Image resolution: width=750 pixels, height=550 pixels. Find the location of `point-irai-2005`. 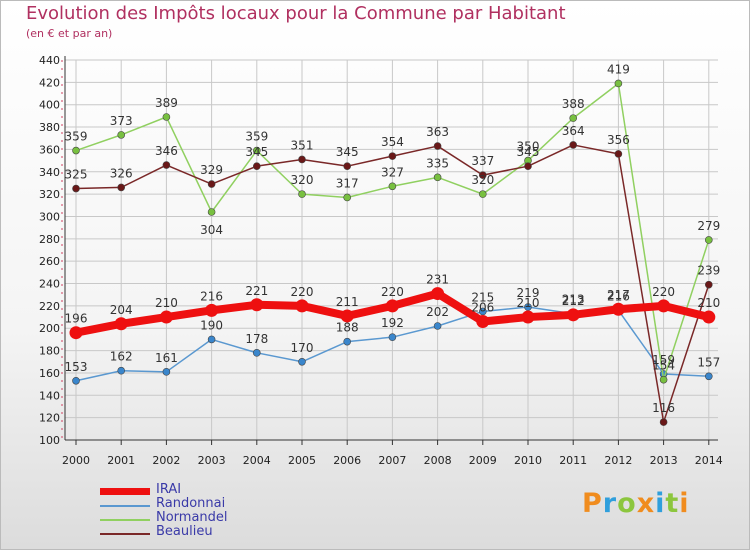

point-irai-2005 is located at coordinates (302, 306).